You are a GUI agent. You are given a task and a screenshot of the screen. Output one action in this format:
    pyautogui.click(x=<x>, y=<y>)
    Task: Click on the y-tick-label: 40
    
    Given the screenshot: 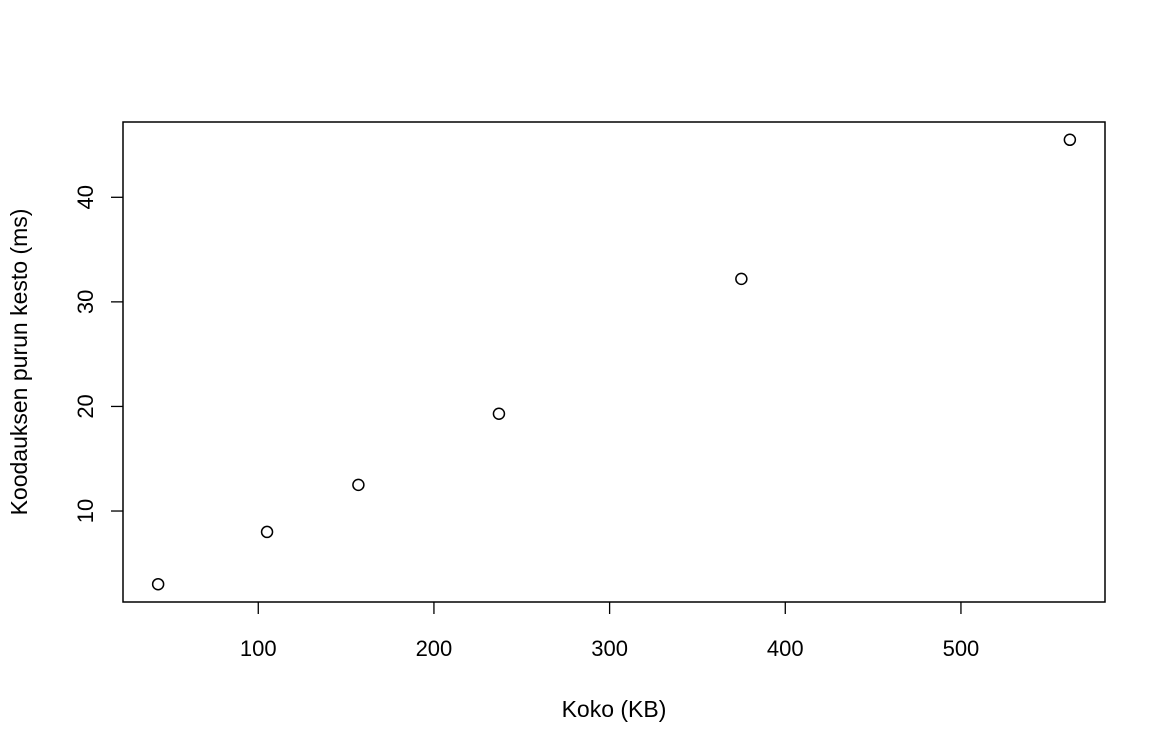 What is the action you would take?
    pyautogui.click(x=85, y=197)
    